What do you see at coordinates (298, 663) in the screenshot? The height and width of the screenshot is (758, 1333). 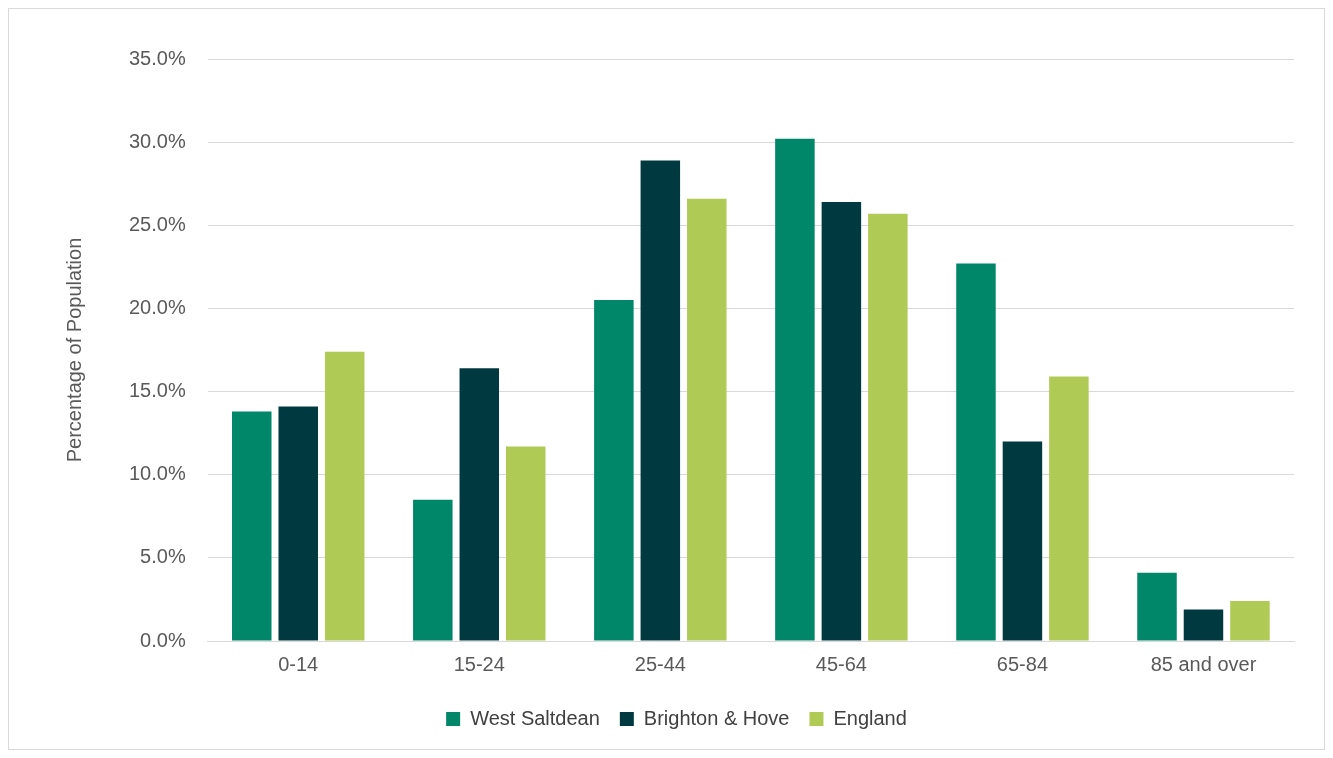 I see `x-tick-label: 0-14` at bounding box center [298, 663].